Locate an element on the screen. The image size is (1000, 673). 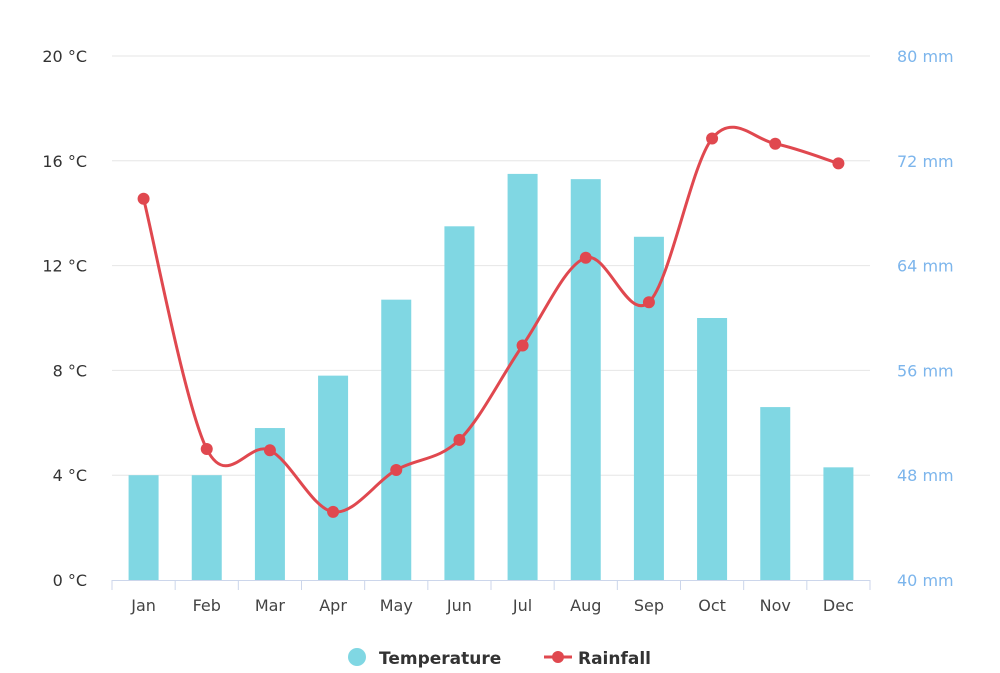
bar-temperature-sep is located at coordinates (648, 408).